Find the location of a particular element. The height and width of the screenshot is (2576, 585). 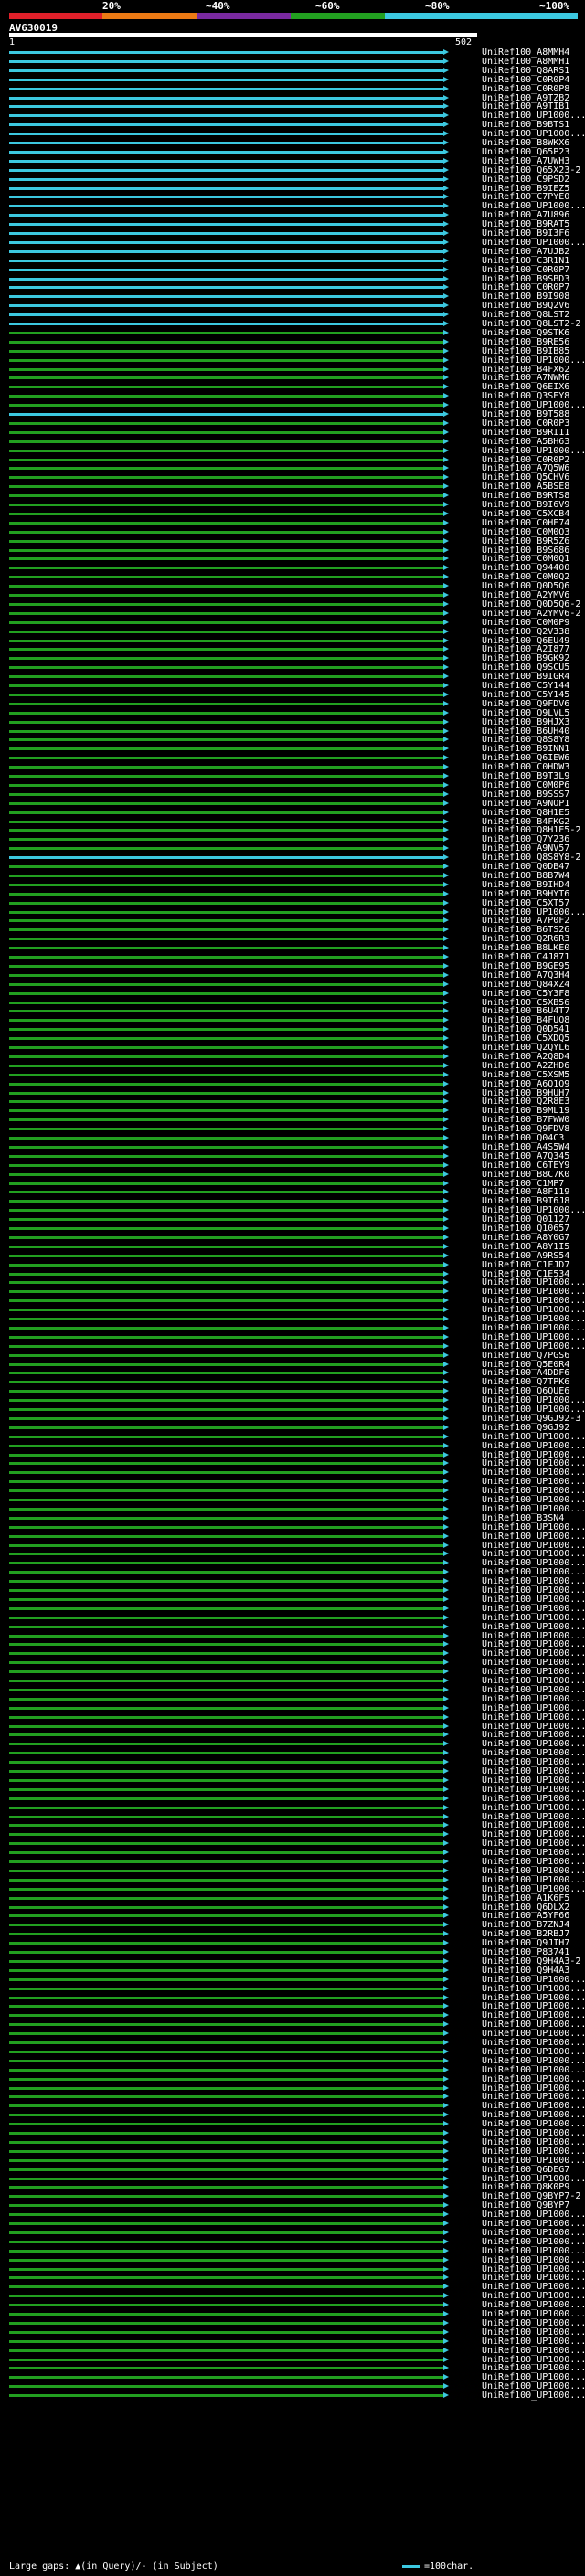

hit-label-link: UniRef100_Q6EU49 is located at coordinates (526, 640).